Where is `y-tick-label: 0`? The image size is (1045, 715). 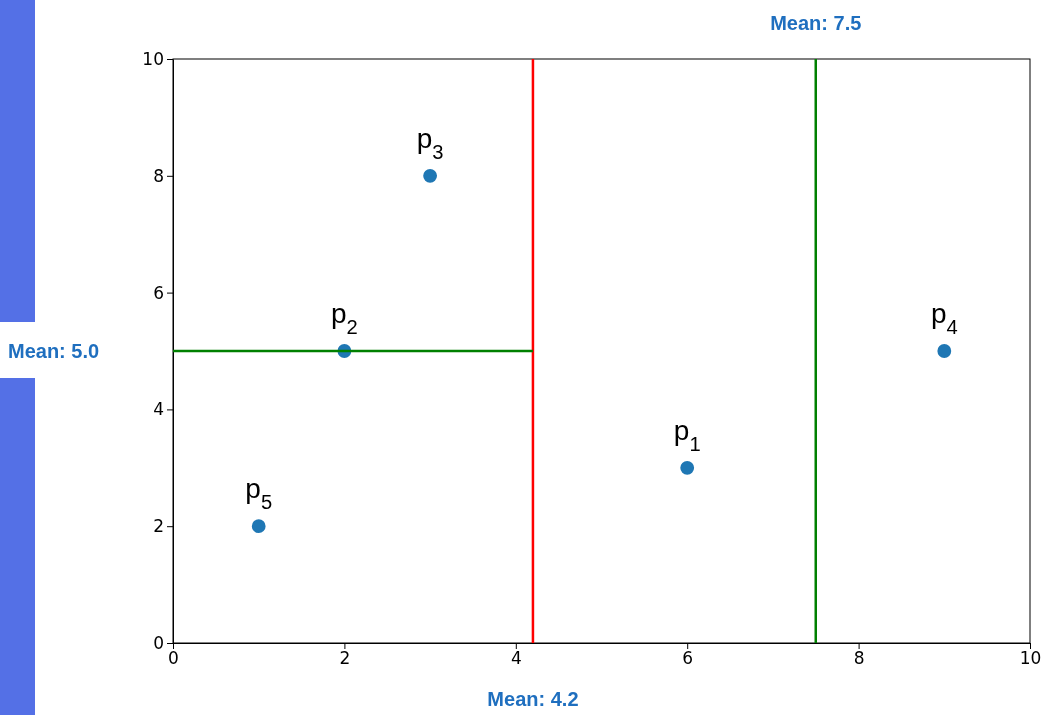
y-tick-label: 0 is located at coordinates (158, 642).